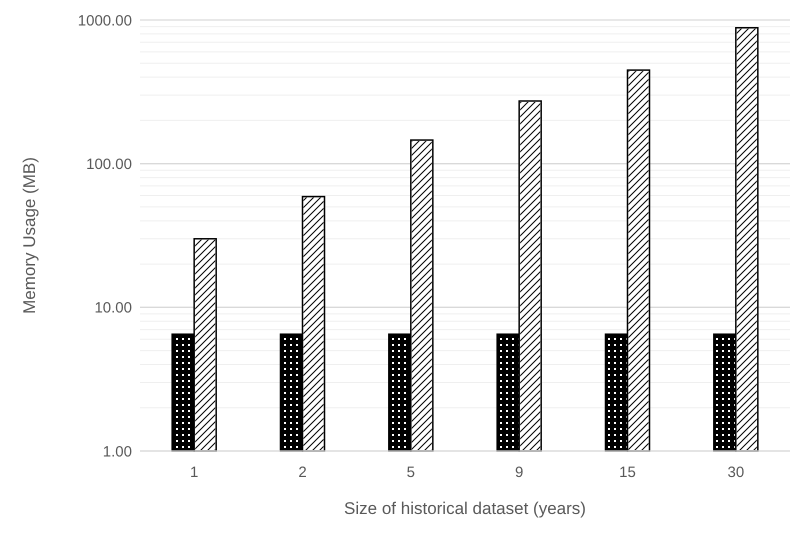  Describe the element at coordinates (519, 472) in the screenshot. I see `x-tick-label: 9` at that location.